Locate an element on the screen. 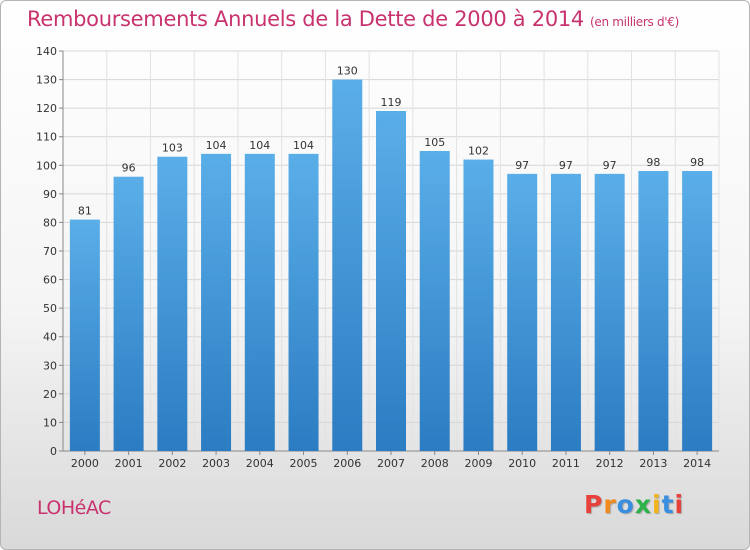  data-label-2008: 105 is located at coordinates (434, 142).